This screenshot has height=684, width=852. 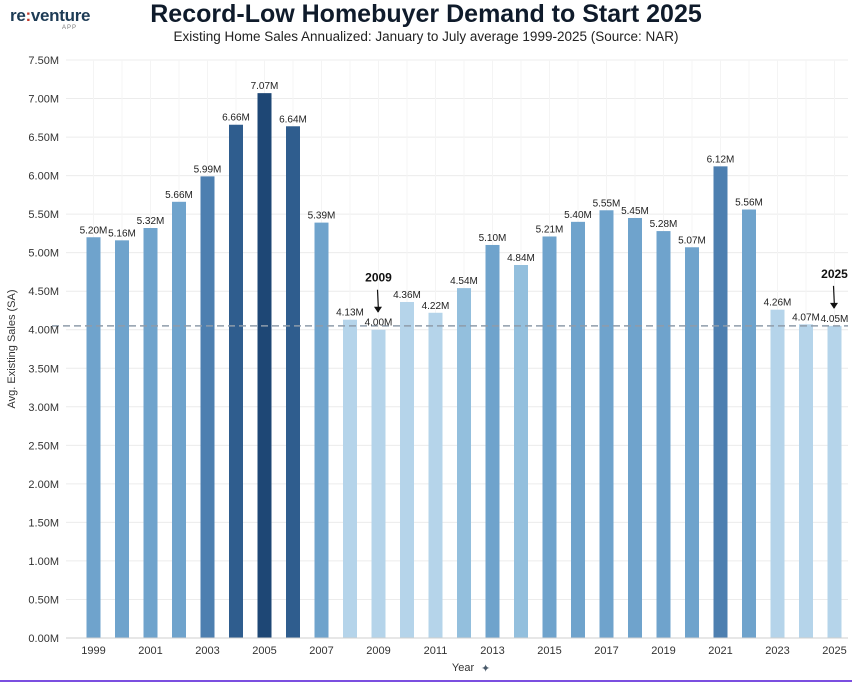 What do you see at coordinates (407, 469) in the screenshot?
I see `bar-2010` at bounding box center [407, 469].